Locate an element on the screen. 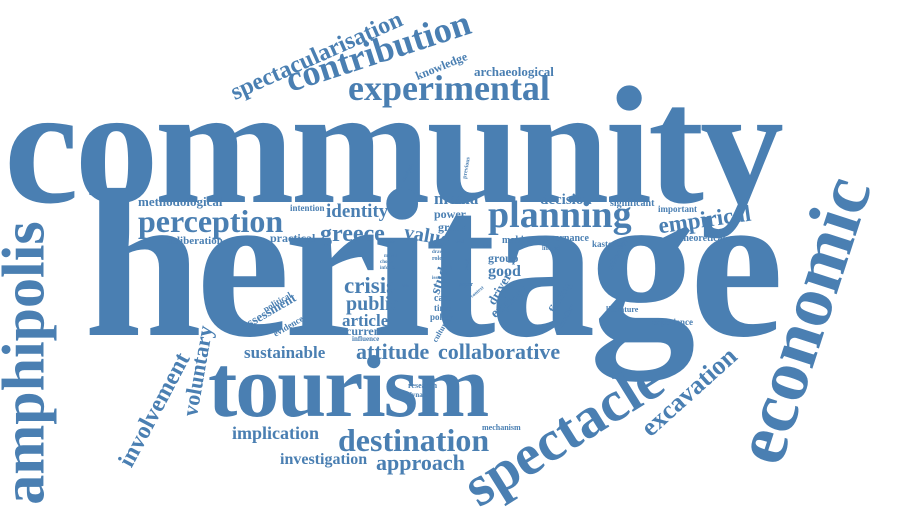  word-deliberation: deliberation is located at coordinates (194, 241).